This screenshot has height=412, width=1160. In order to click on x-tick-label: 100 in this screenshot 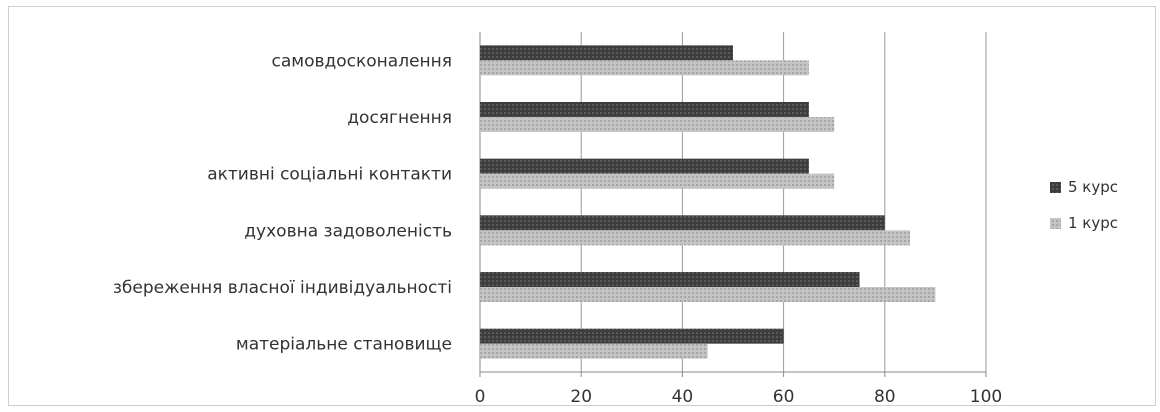, I will do `click(986, 397)`.